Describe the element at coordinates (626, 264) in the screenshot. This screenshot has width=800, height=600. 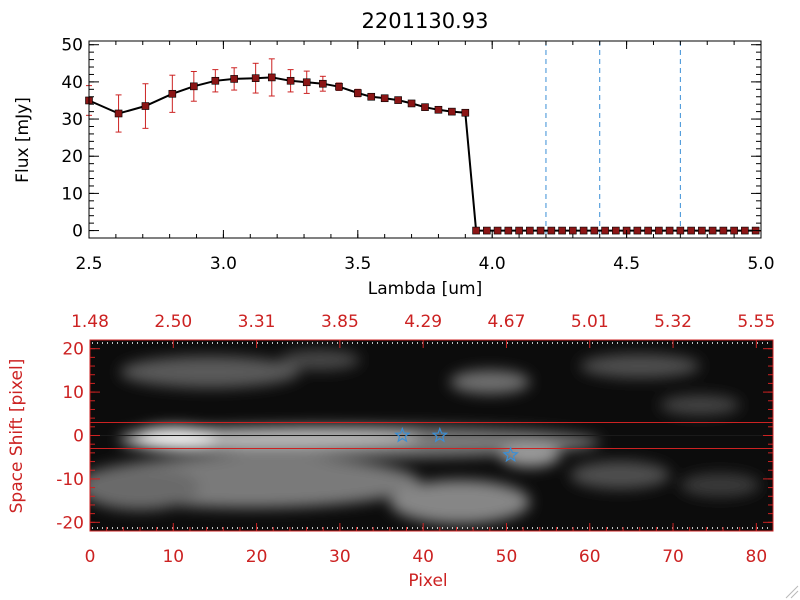
I see `x-tick-label-4: 4.5` at that location.